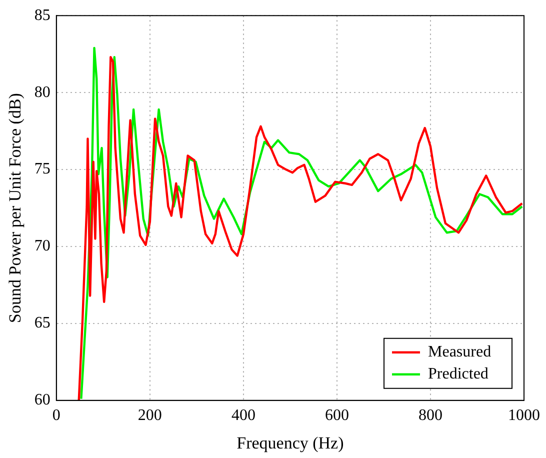 The image size is (546, 458). What do you see at coordinates (42, 15) in the screenshot?
I see `y-tick-label: 85` at bounding box center [42, 15].